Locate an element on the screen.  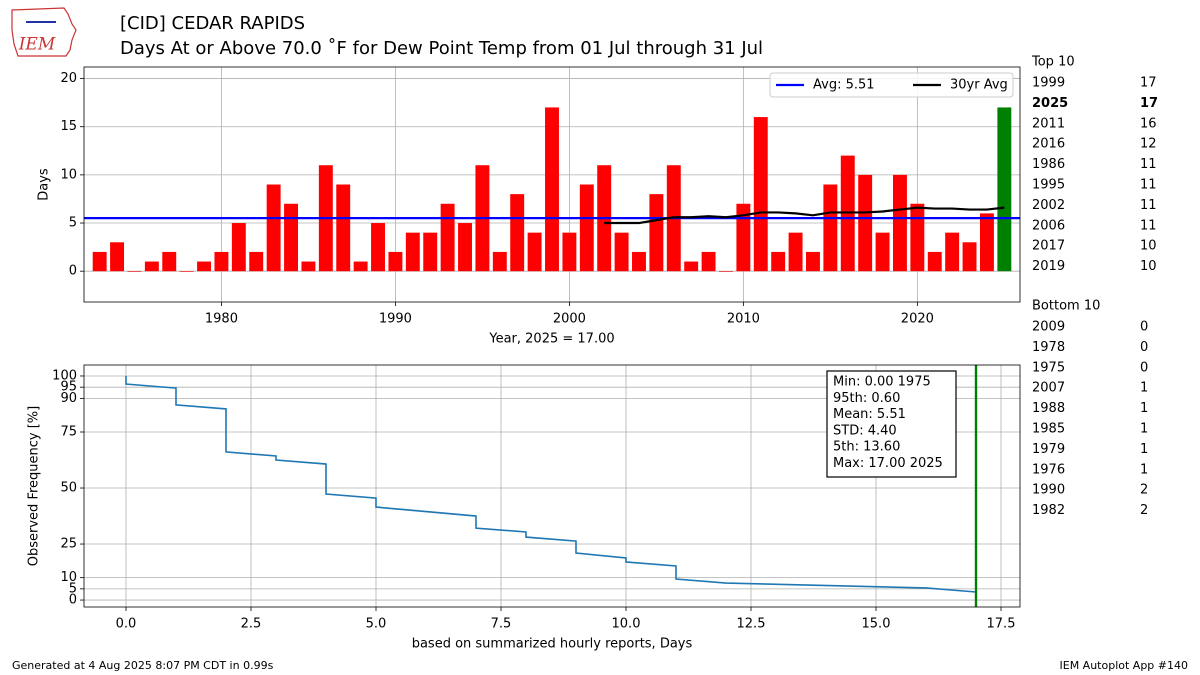
stats-line: 5th: 13.60 is located at coordinates (866, 447).